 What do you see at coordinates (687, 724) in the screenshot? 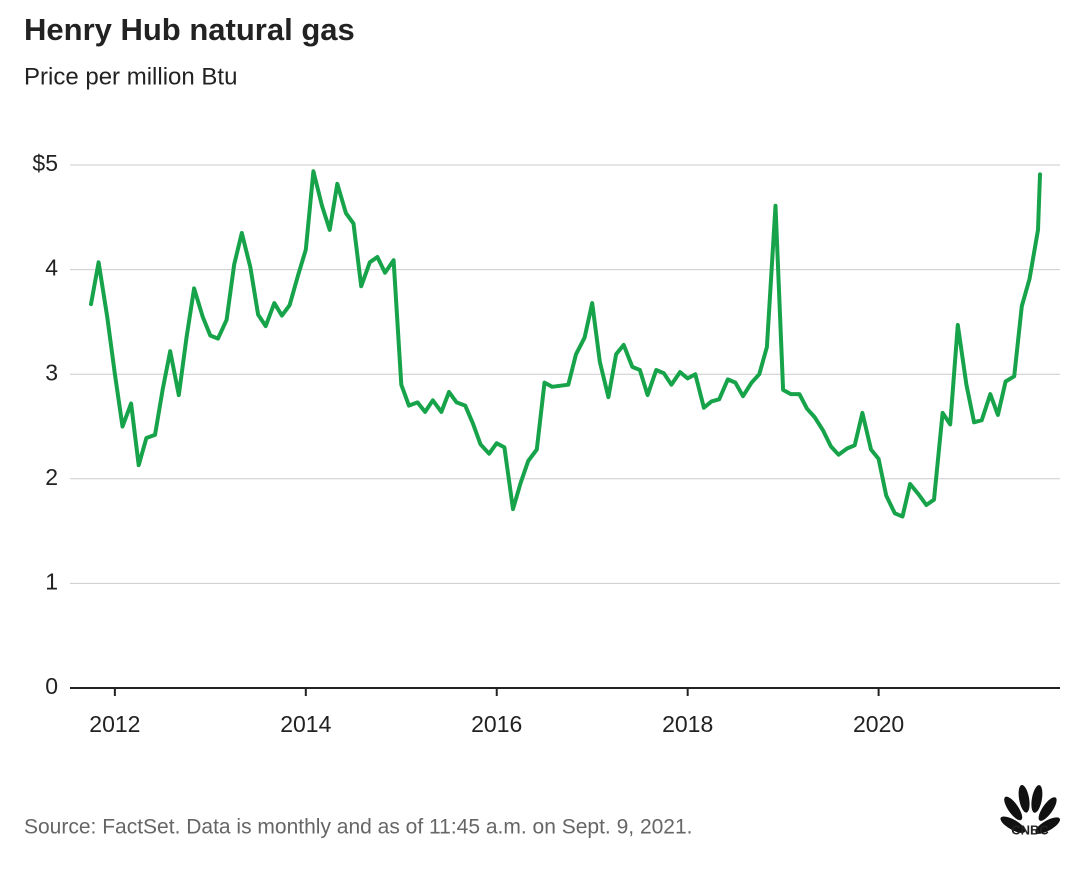
I see `x-tick-label: 2018` at bounding box center [687, 724].